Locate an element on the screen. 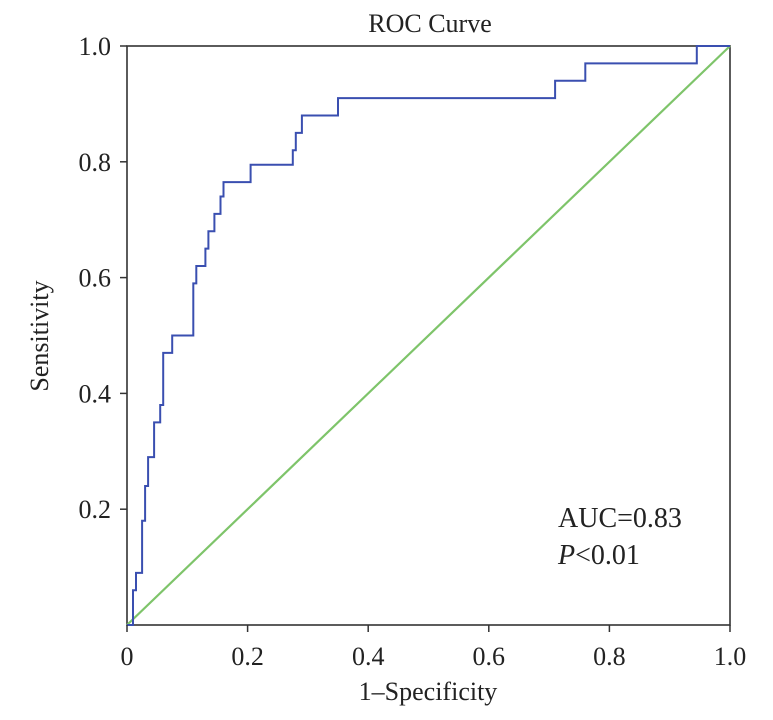  y-tick-label: 0.2 is located at coordinates (95, 509).